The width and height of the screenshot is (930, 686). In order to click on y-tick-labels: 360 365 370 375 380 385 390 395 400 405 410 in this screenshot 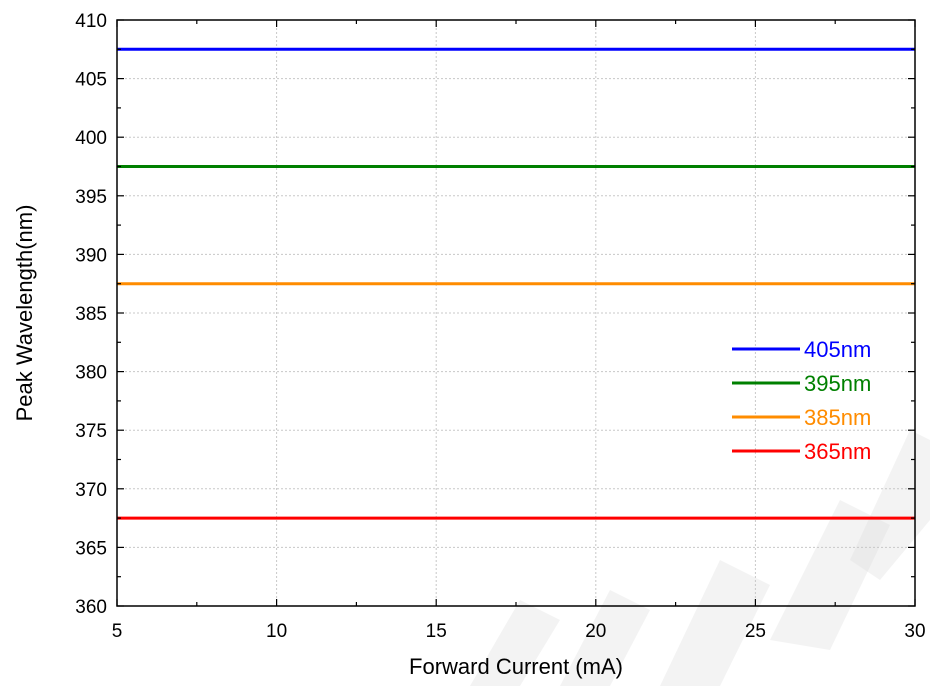, I will do `click(91, 314)`.